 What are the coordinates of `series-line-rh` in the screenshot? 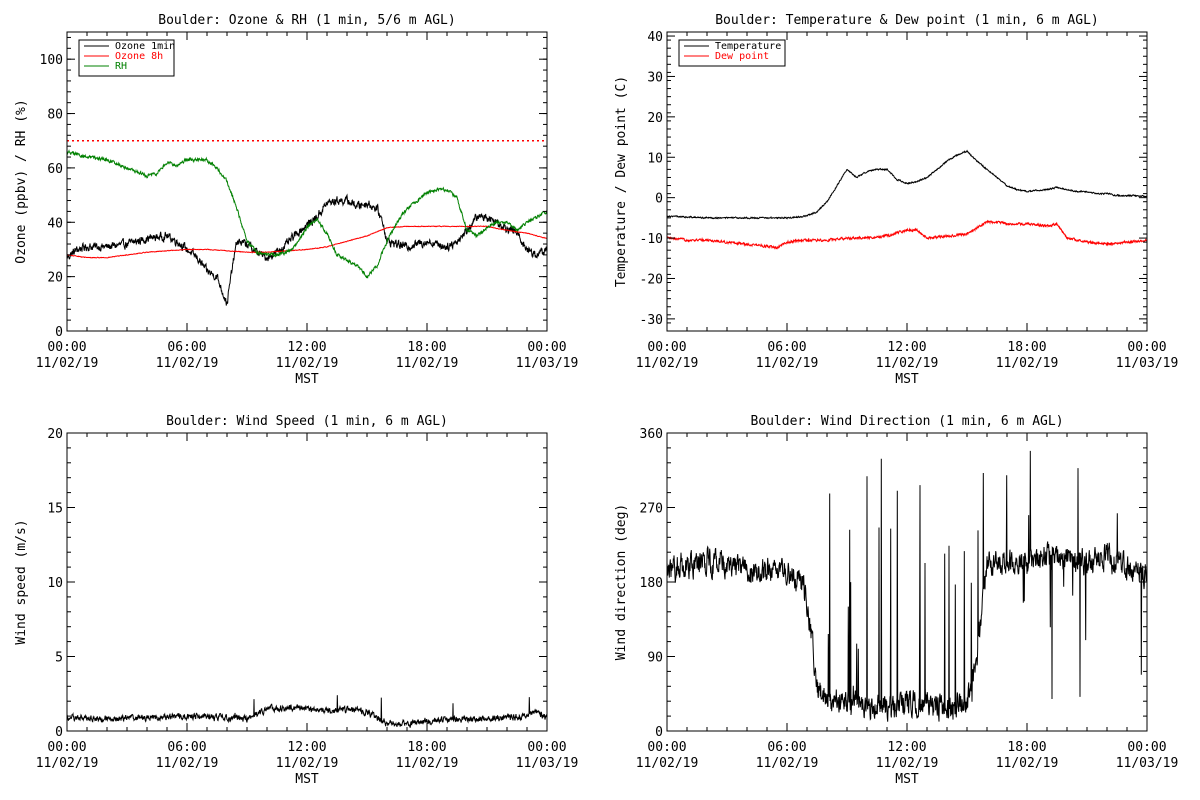 It's located at (307, 214).